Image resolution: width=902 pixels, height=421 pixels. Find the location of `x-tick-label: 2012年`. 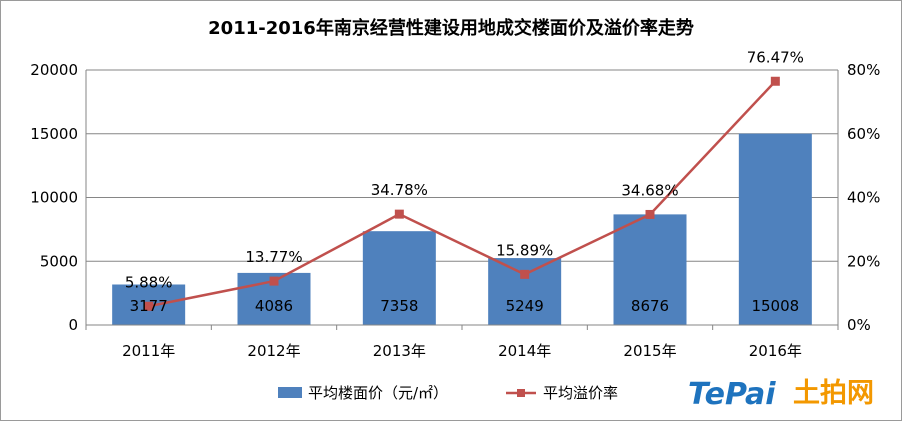

x-tick-label: 2012年 is located at coordinates (273, 351).